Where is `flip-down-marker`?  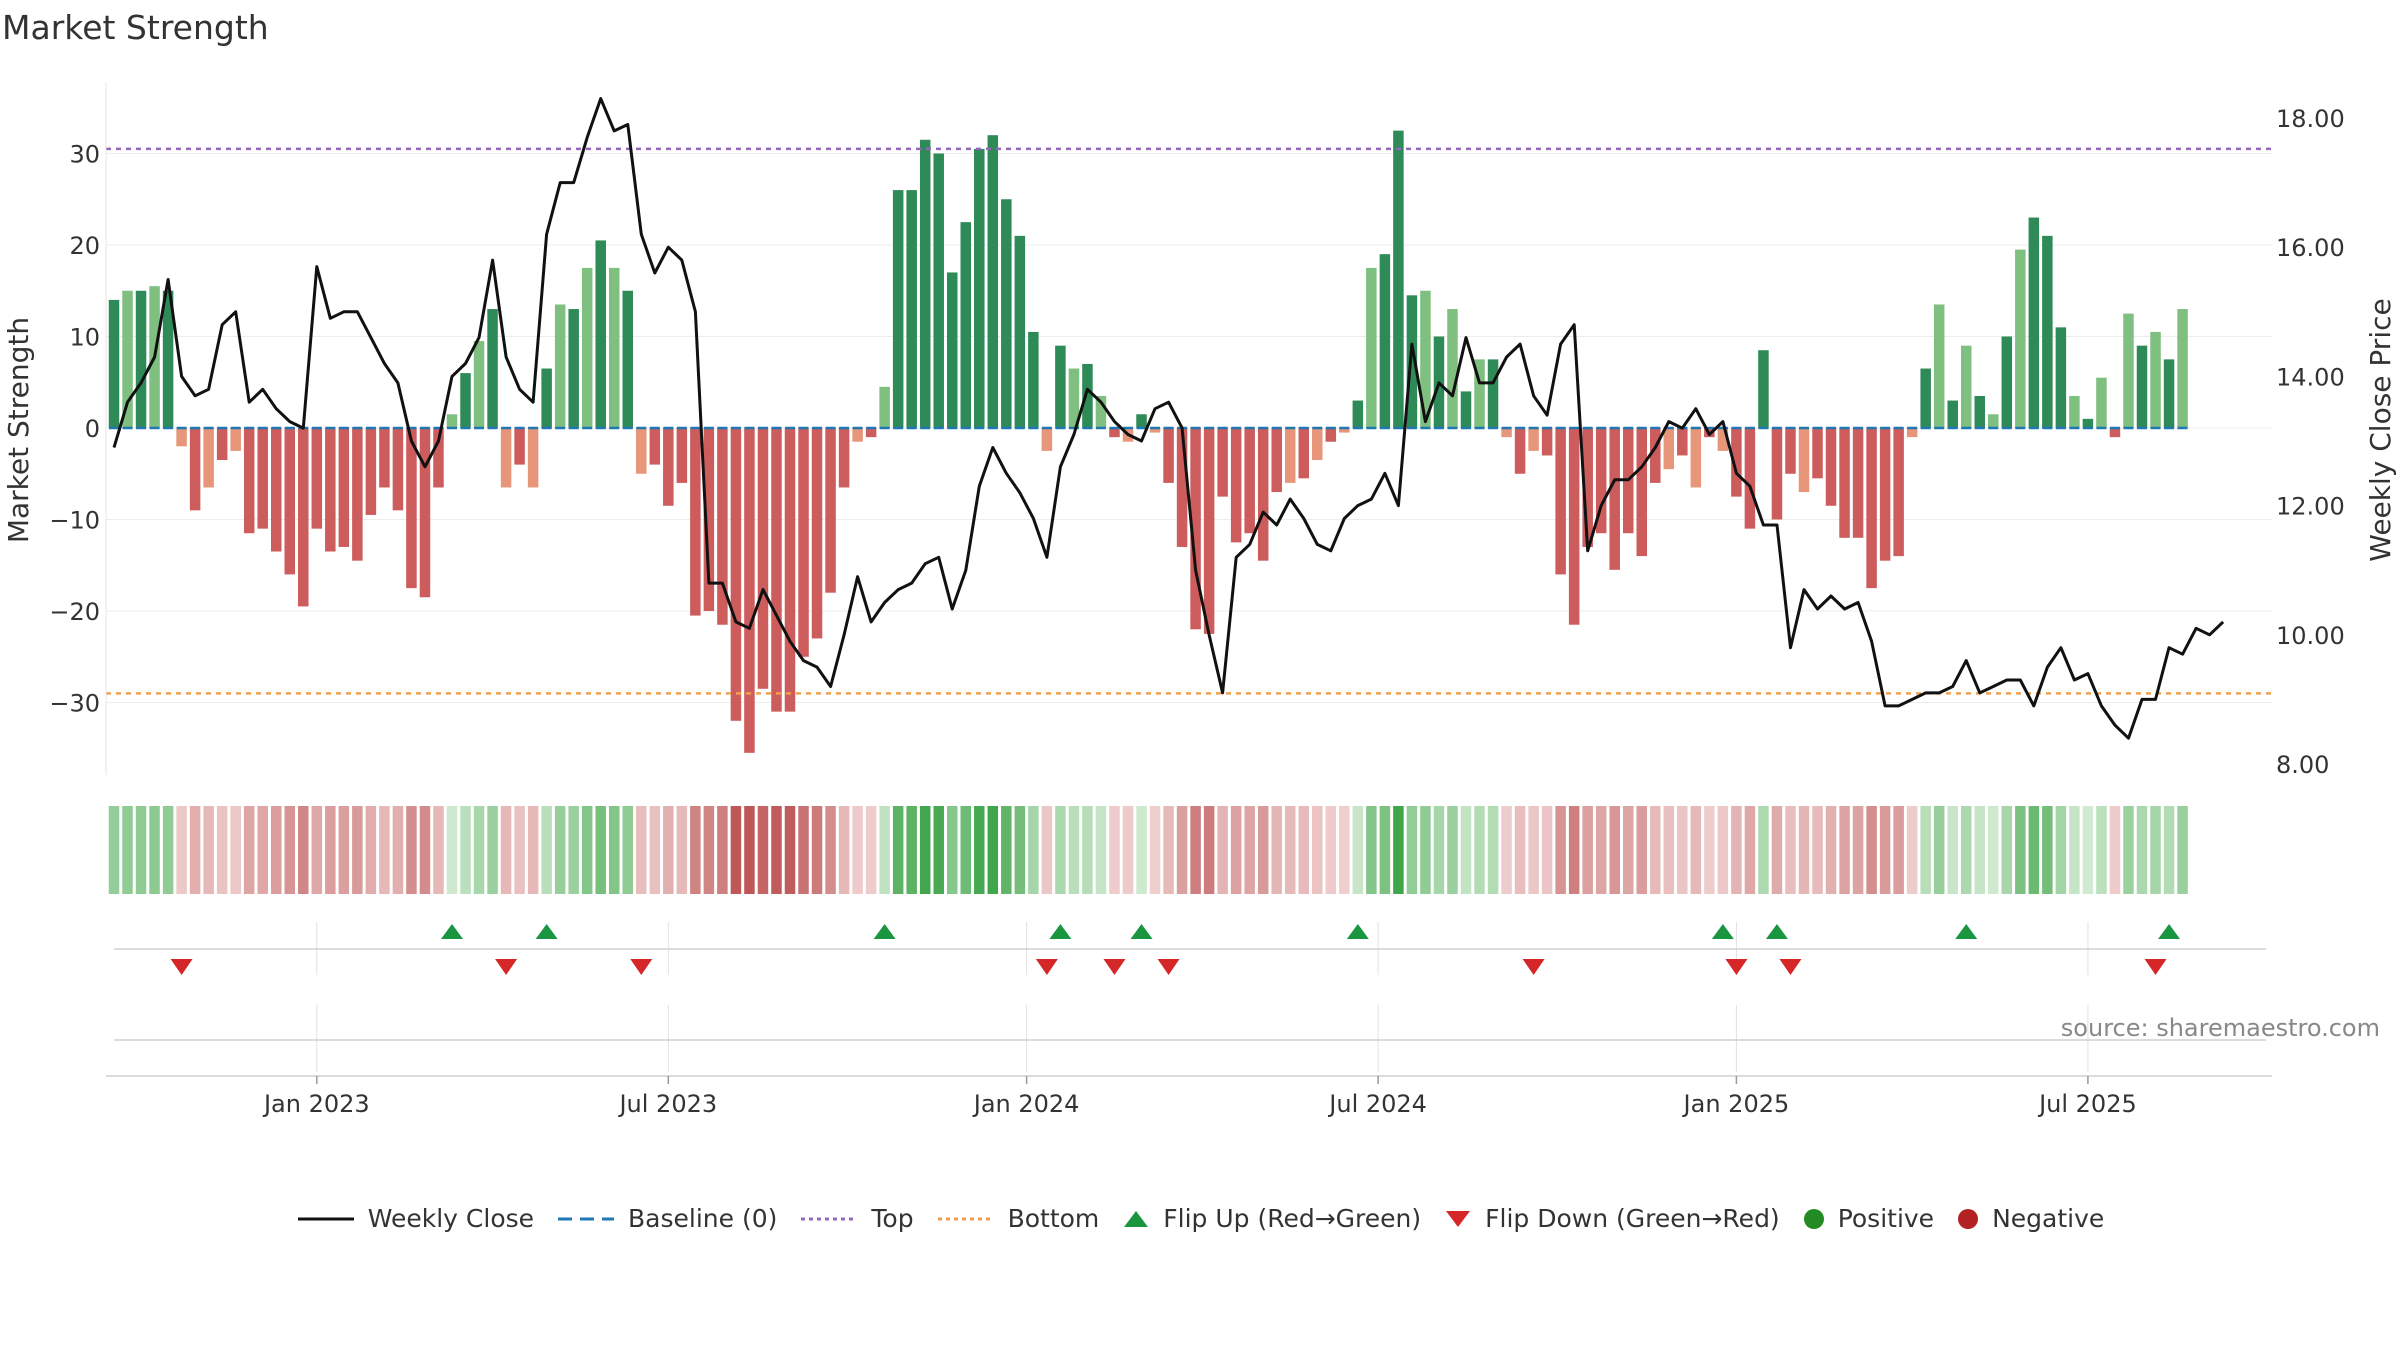 flip-down-marker is located at coordinates (1046, 967).